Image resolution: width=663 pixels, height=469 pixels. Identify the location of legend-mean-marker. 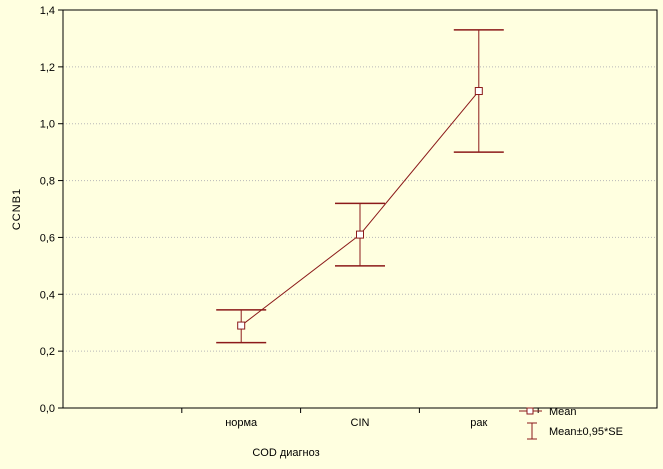
(530, 411).